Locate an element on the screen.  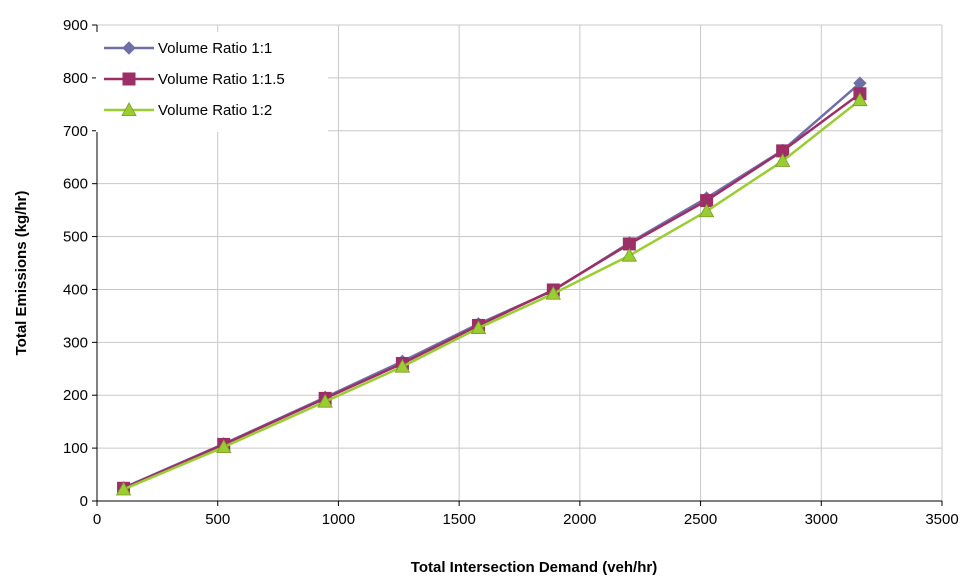
y-tick-label: 0 is located at coordinates (84, 501).